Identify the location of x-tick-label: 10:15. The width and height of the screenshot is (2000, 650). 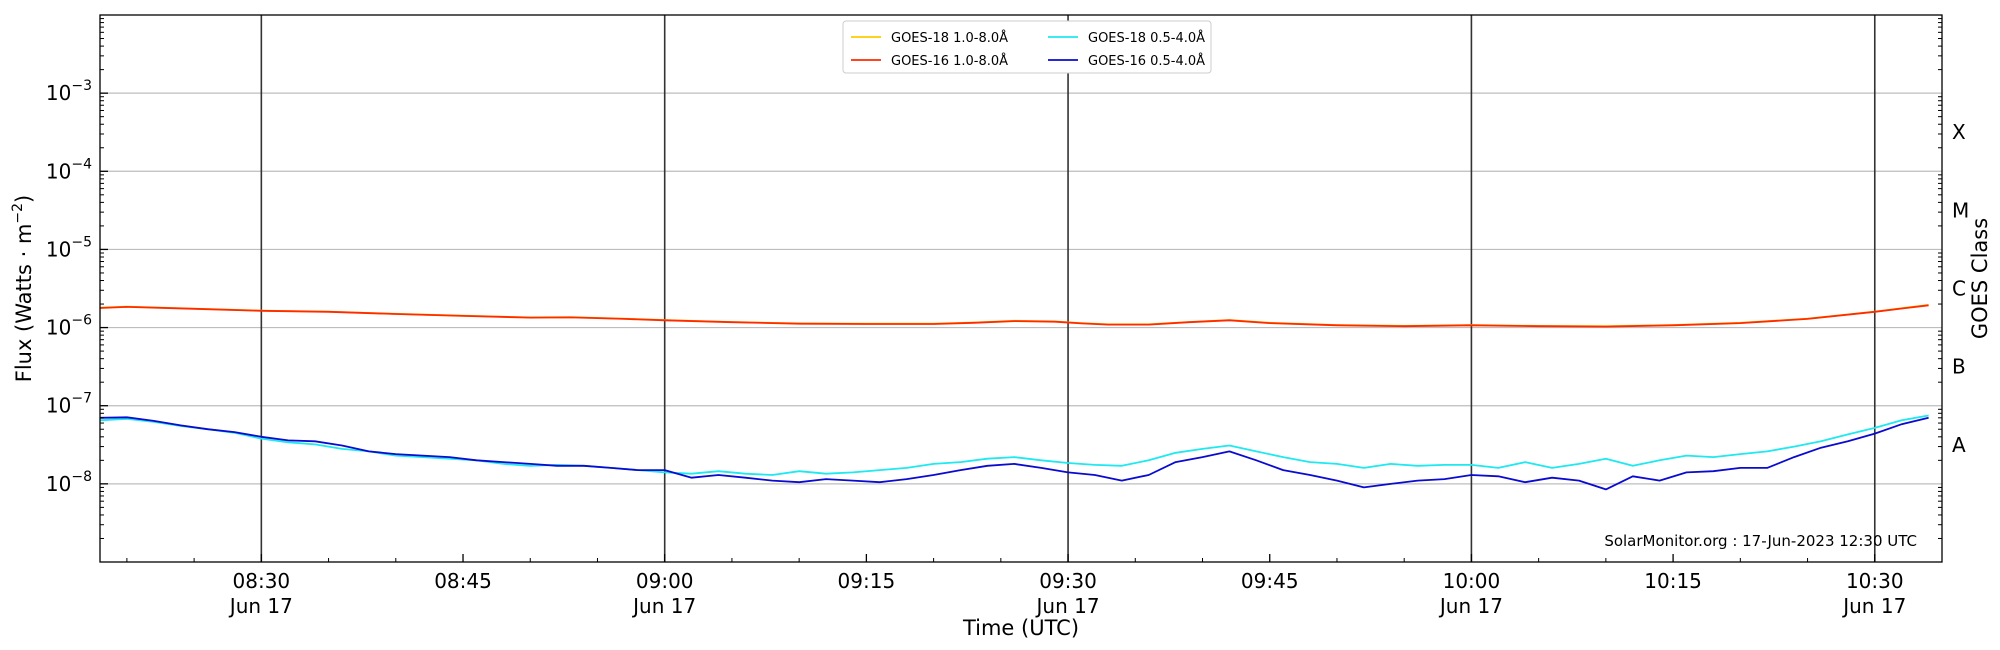
(1673, 581).